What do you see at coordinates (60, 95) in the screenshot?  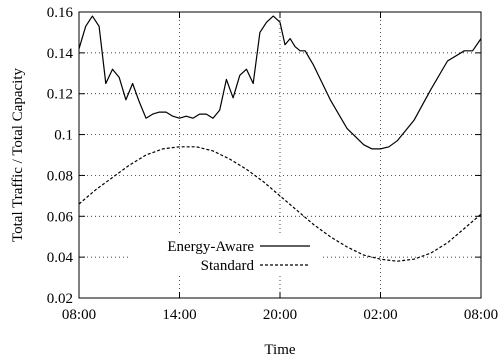 I see `y-tick-label: 0.12` at bounding box center [60, 95].